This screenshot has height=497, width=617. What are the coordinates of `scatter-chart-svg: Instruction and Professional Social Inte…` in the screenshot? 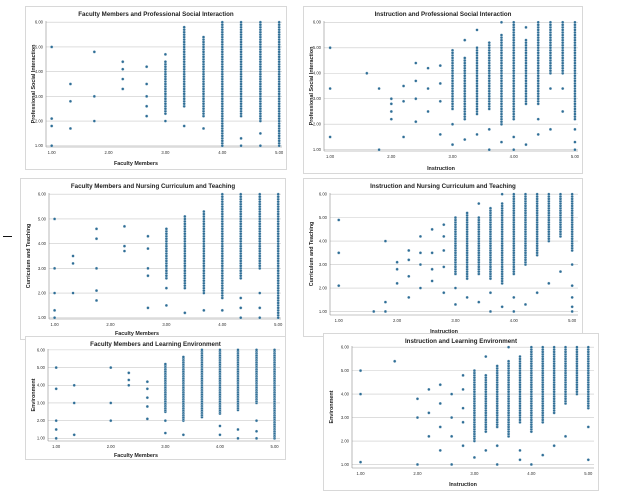 It's located at (444, 91).